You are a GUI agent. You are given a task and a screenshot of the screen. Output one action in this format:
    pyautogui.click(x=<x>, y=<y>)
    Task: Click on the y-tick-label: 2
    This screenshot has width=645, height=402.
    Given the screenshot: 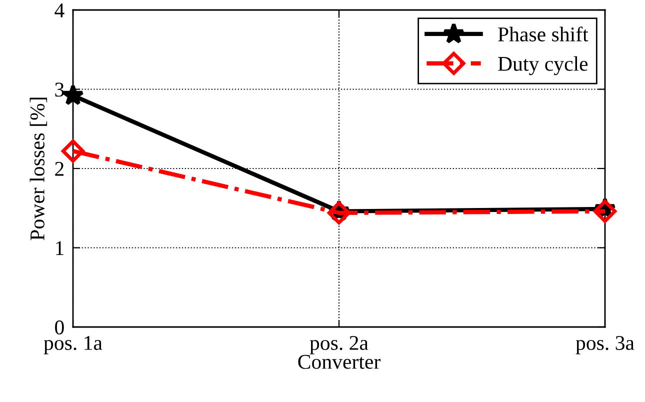 What is the action you would take?
    pyautogui.click(x=59, y=169)
    